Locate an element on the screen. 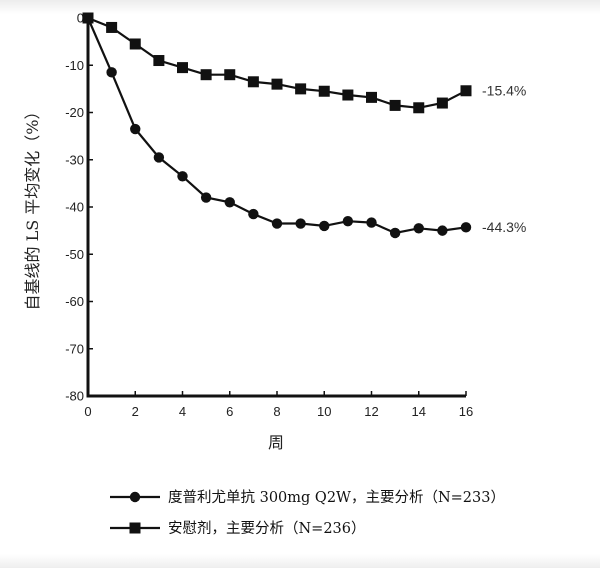 The height and width of the screenshot is (568, 600). legend-label: 安慰剂，主要分析（N=236） is located at coordinates (267, 528).